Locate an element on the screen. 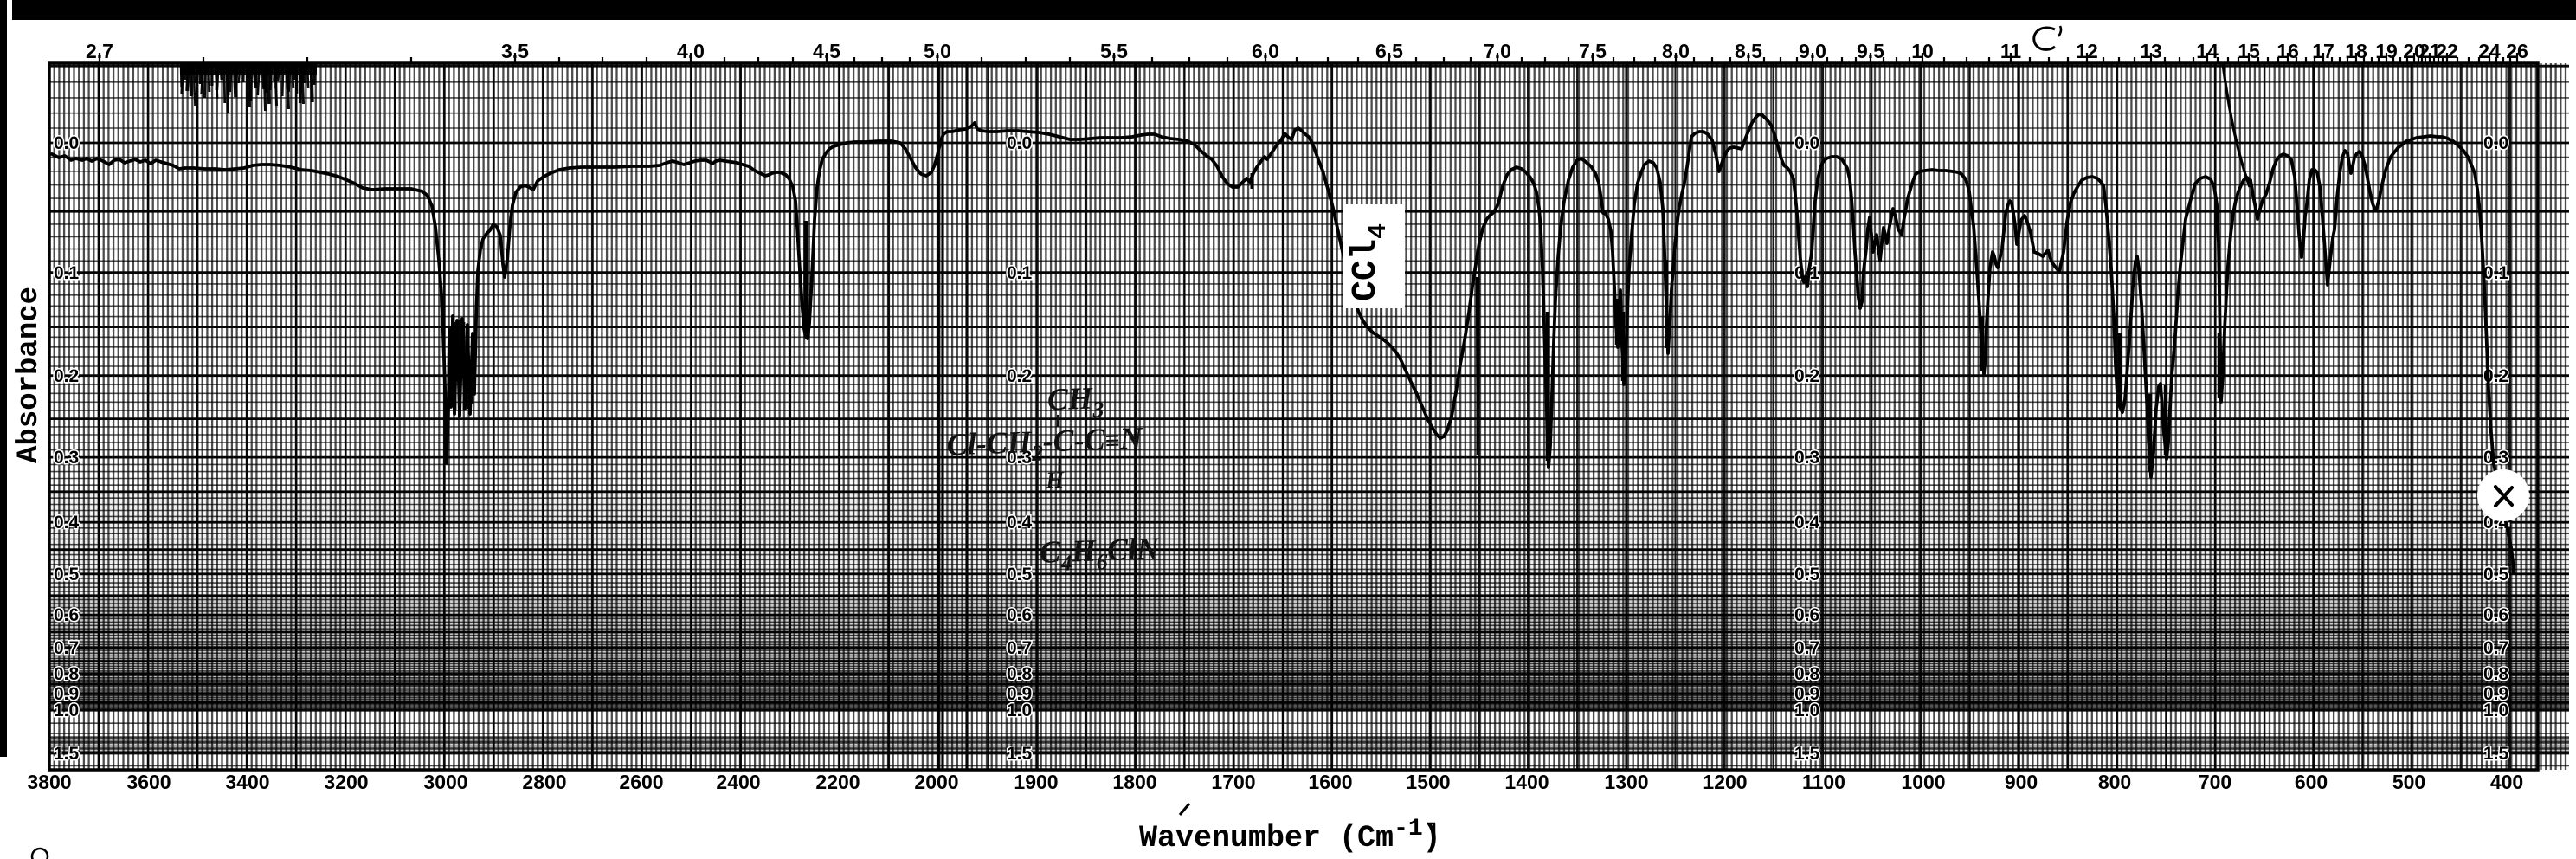 This screenshot has height=859, width=2576. svg-text: 6.0 is located at coordinates (1265, 51).